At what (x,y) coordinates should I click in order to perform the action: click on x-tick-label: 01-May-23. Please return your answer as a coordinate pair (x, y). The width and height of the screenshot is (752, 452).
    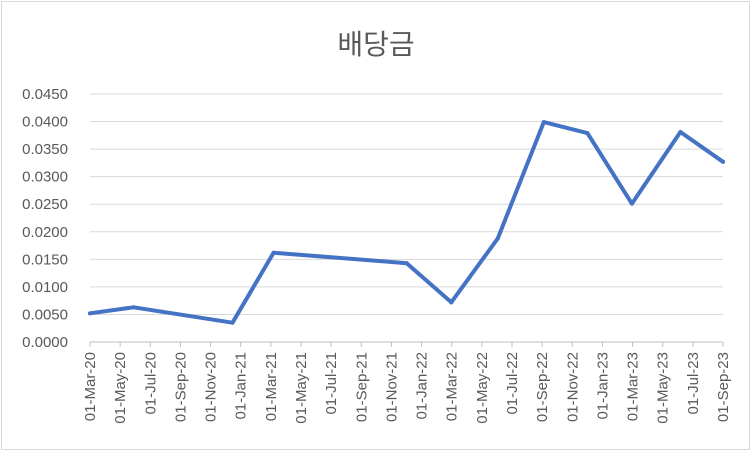
    Looking at the image, I should click on (663, 388).